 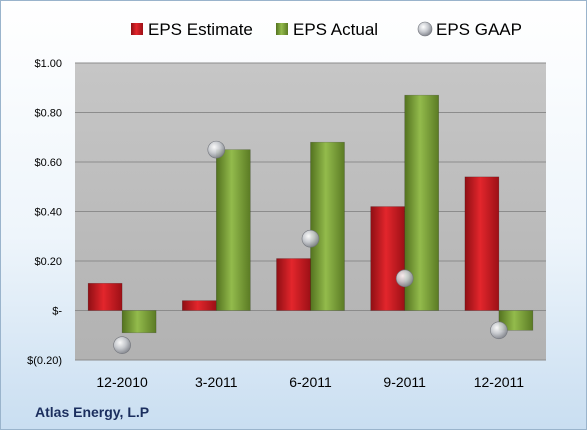 What do you see at coordinates (92, 412) in the screenshot?
I see `company-name: Atlas Energy, L.P` at bounding box center [92, 412].